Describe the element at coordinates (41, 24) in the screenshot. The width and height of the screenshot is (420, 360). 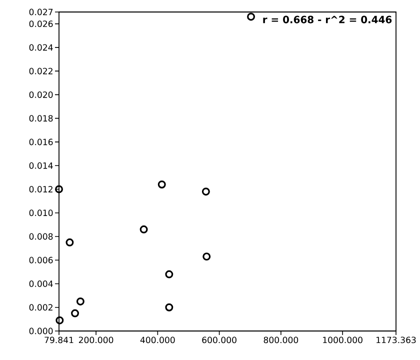
I see `y-tick-label: 0.026` at that location.